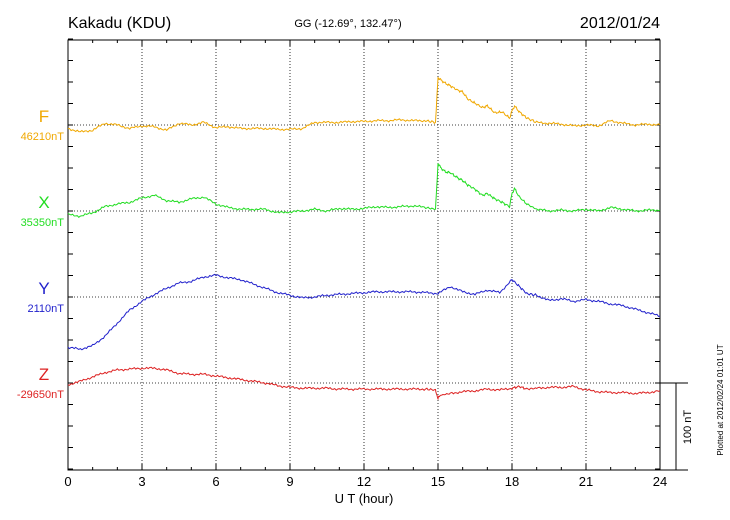 This screenshot has width=730, height=520. I want to click on x-axis-label: U T (hour), so click(364, 498).